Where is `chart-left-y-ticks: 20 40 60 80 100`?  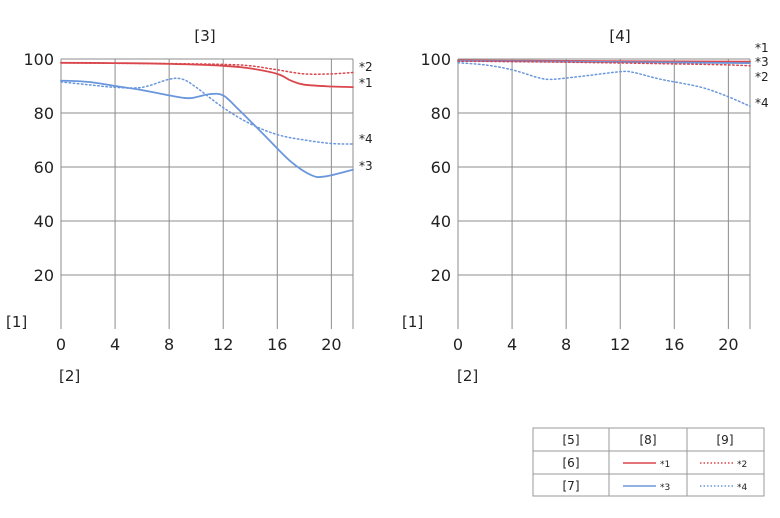
chart-left-y-ticks: 20 40 60 80 100 is located at coordinates (38, 167).